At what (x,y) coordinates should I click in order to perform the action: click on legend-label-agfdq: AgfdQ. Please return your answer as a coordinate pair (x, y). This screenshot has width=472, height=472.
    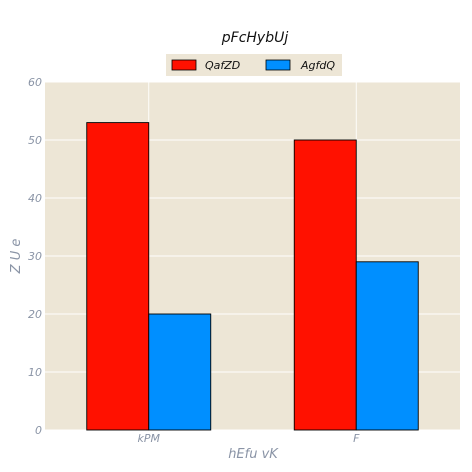
    Looking at the image, I should click on (317, 65).